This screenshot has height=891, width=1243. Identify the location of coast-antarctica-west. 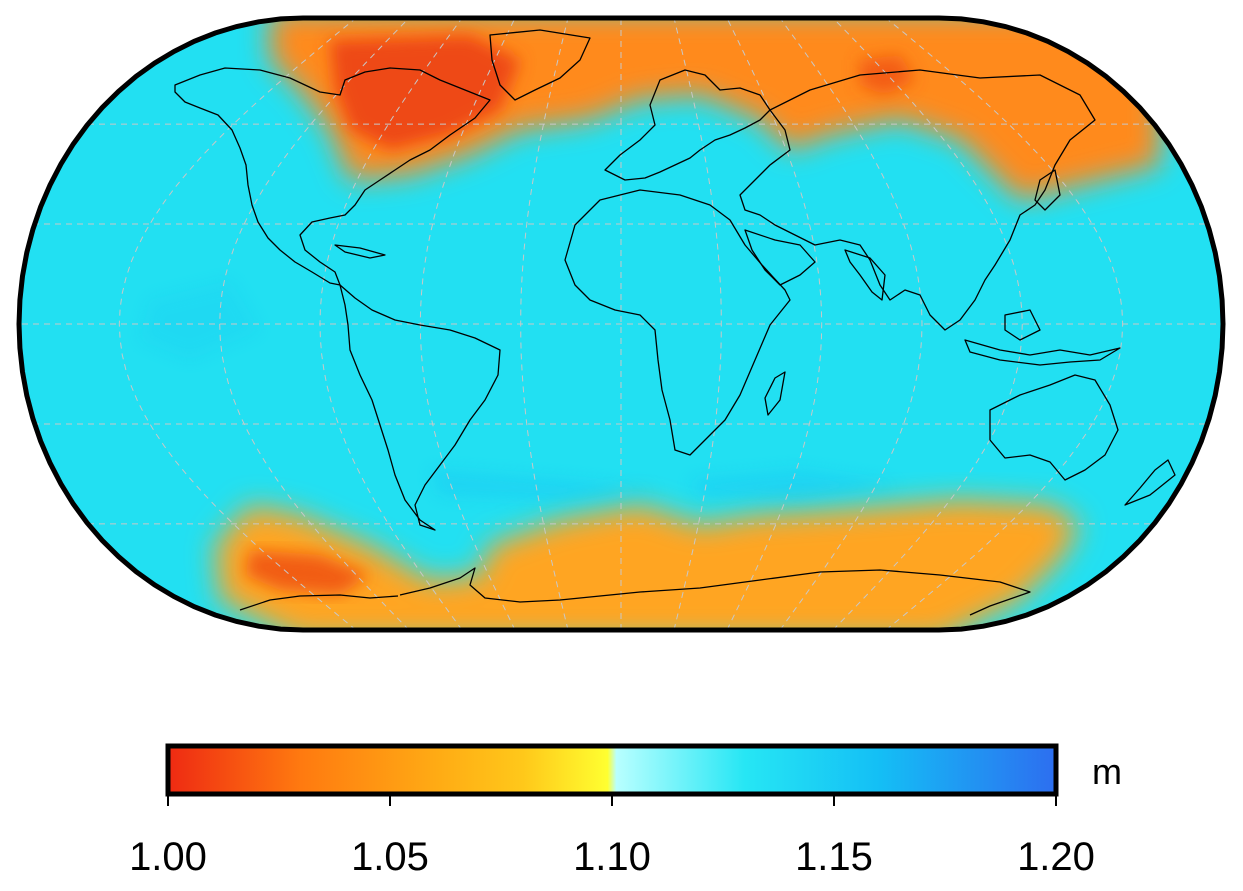
(319, 602).